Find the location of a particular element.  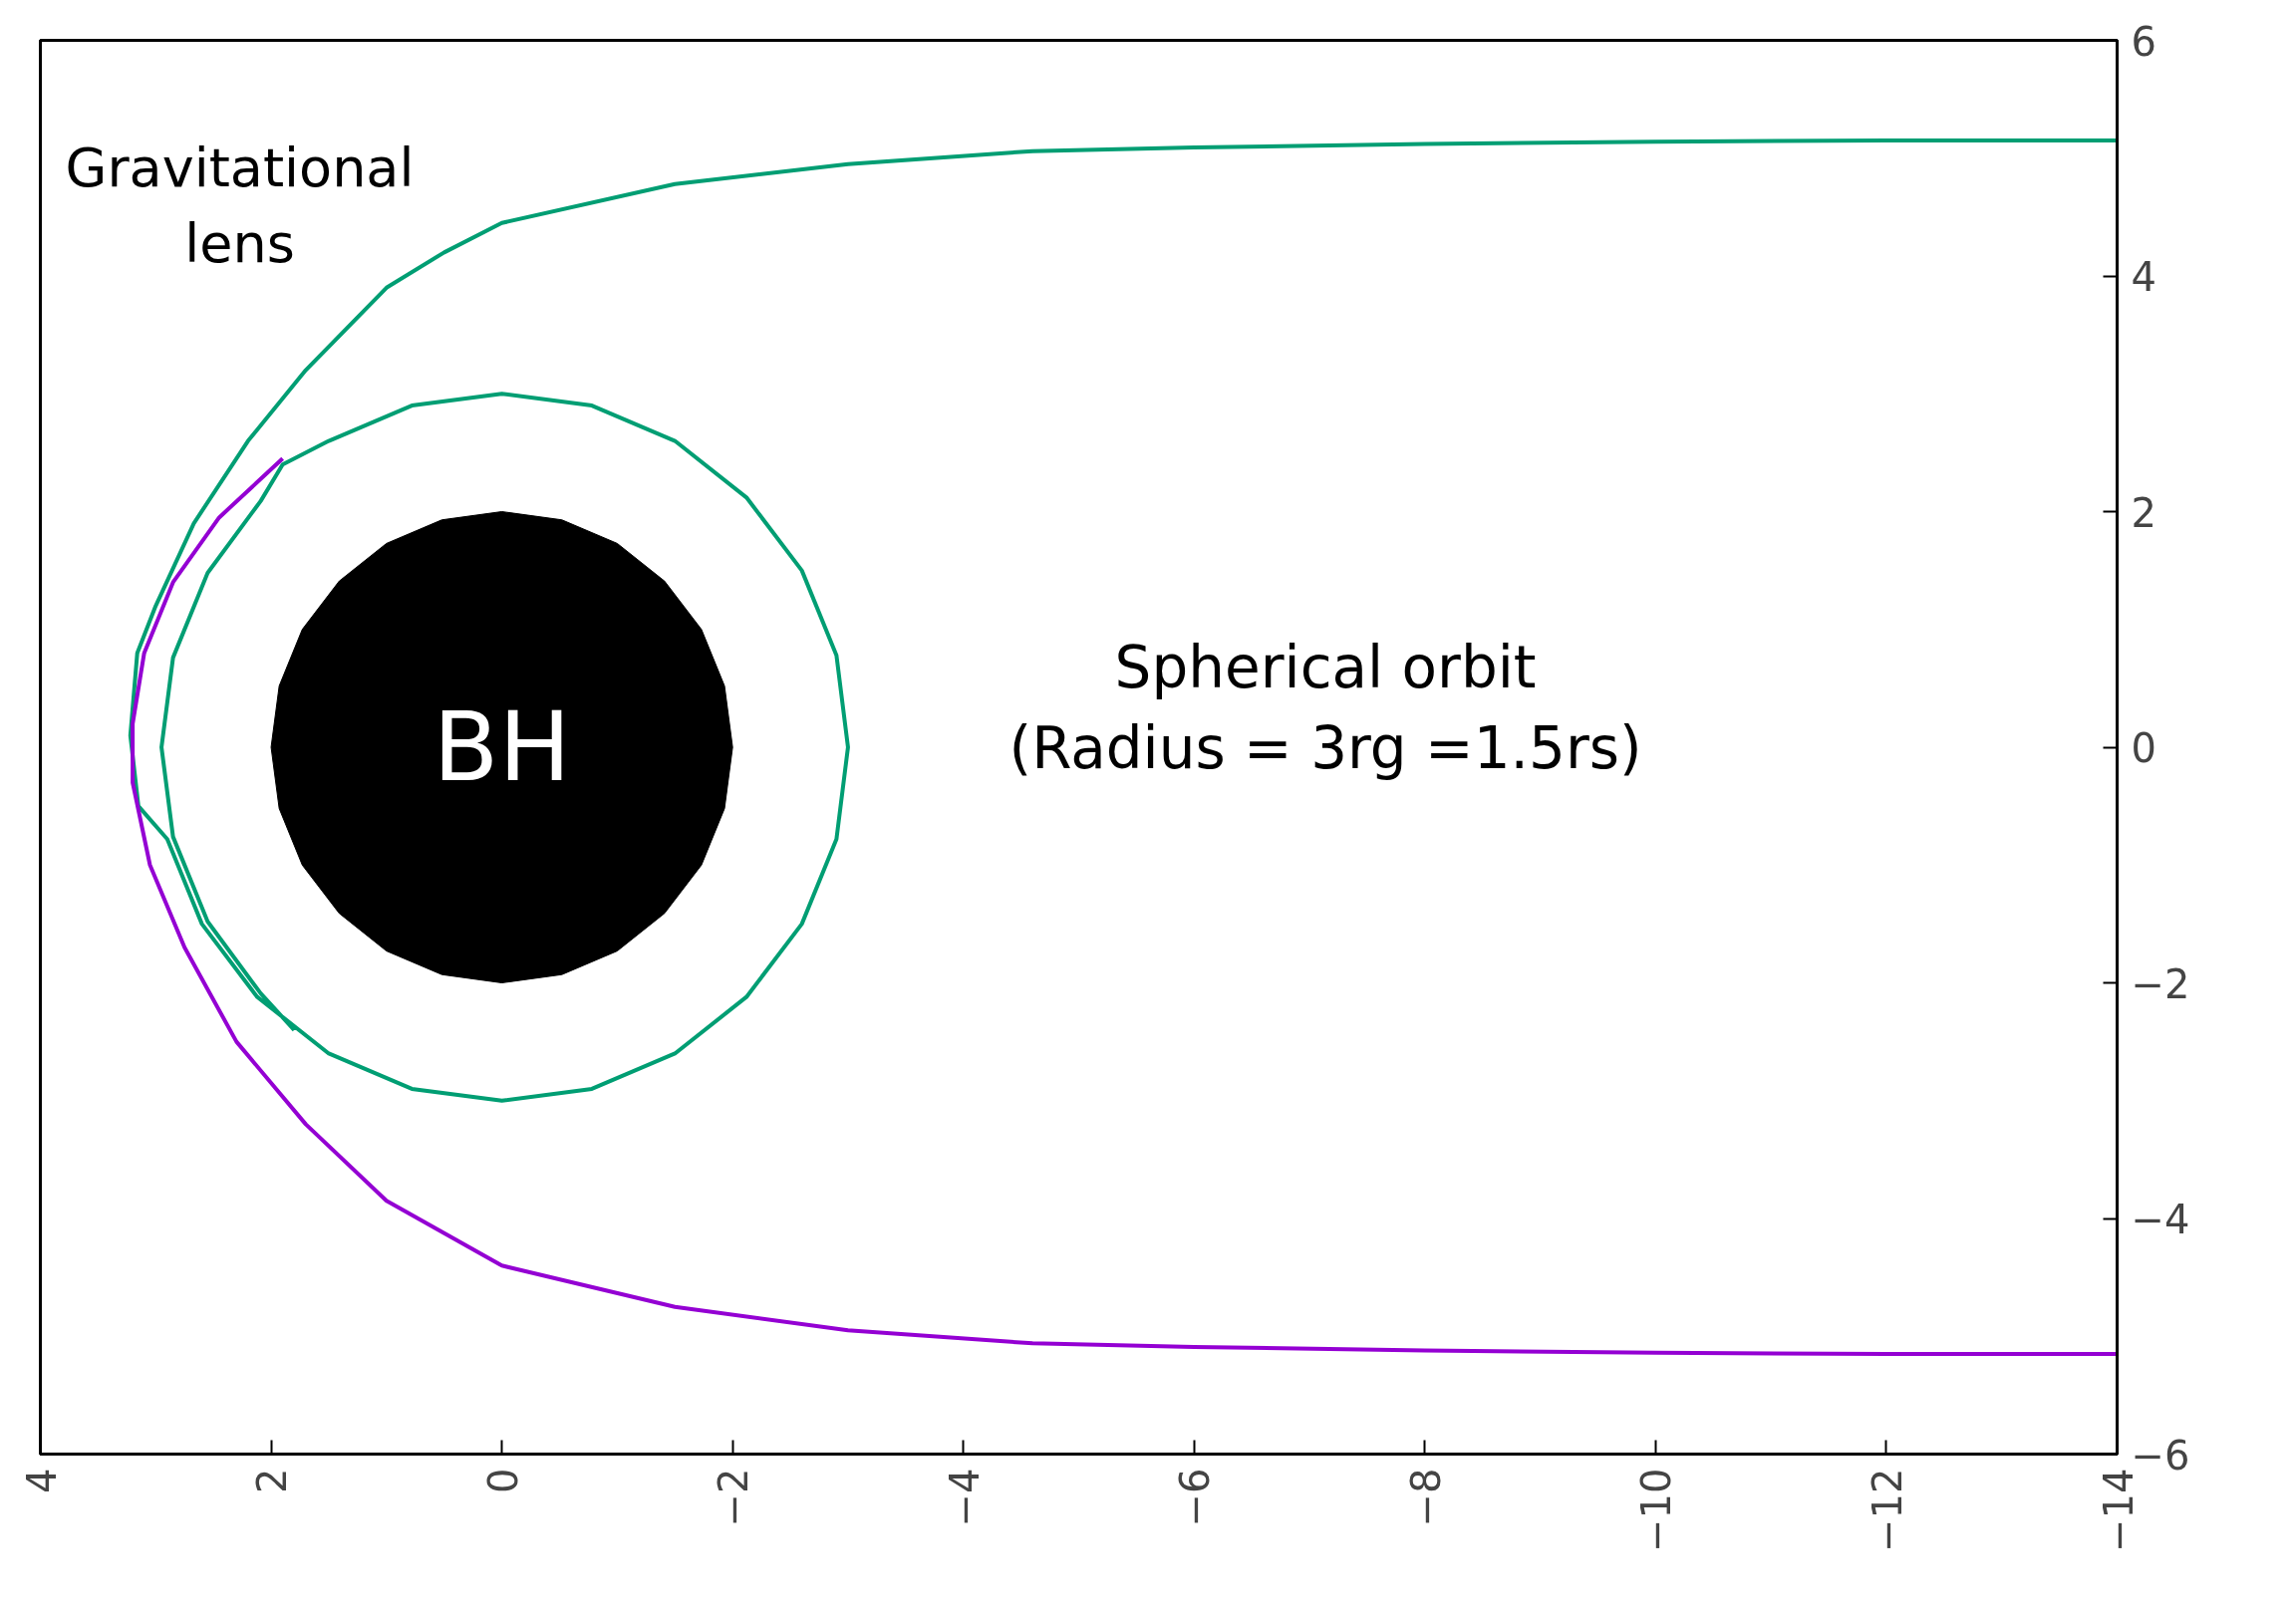

x-tick-label: 0 is located at coordinates (502, 1481).